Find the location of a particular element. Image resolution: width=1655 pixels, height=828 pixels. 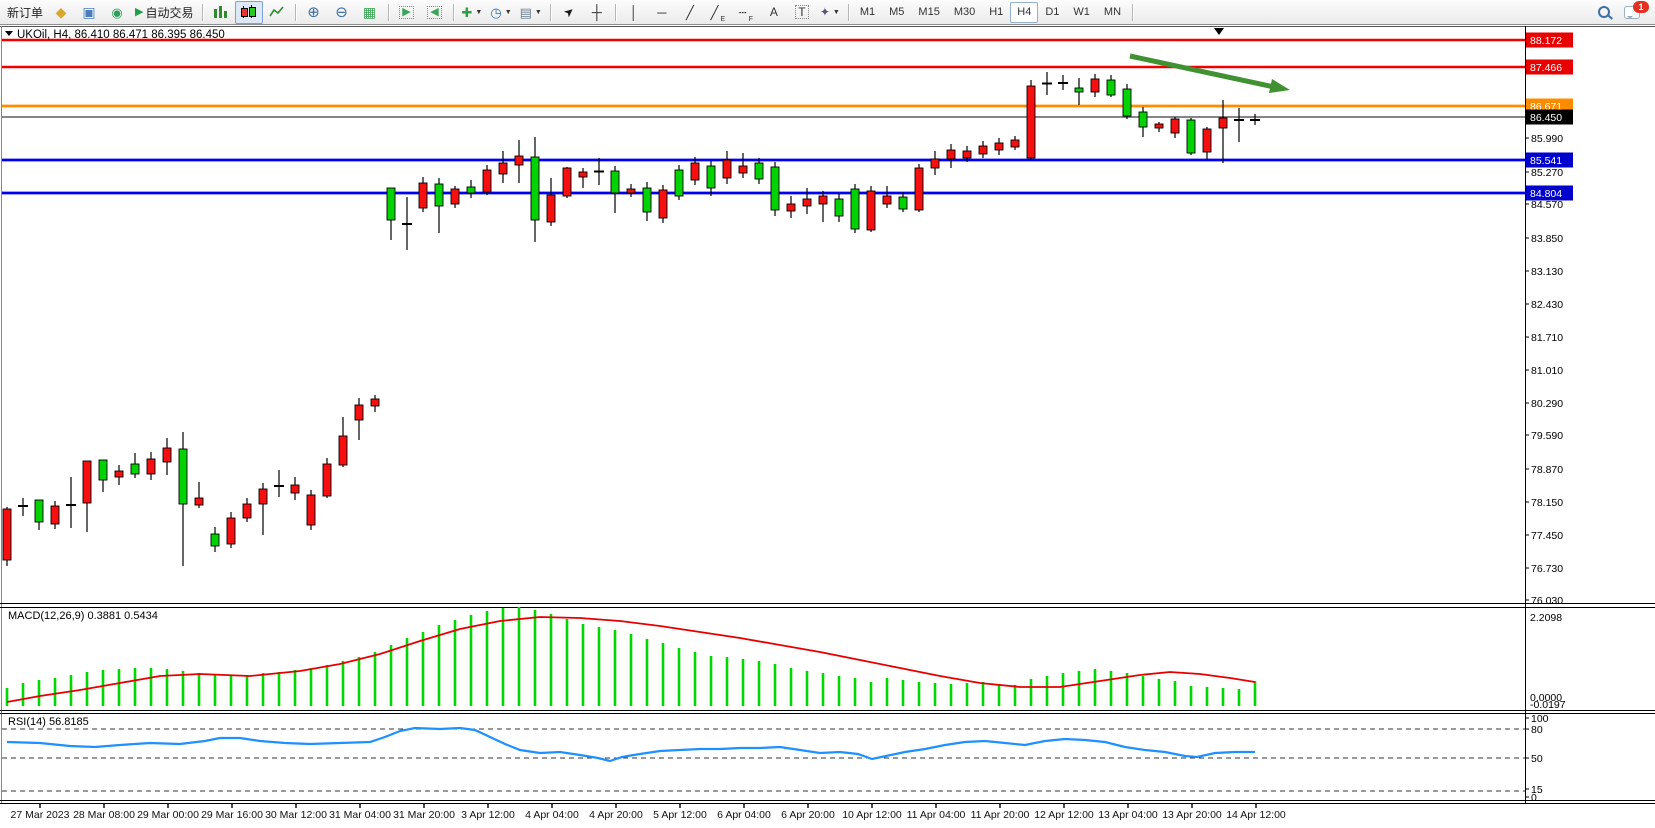

add-indicator-button: ✚ ▼ is located at coordinates (472, 12).